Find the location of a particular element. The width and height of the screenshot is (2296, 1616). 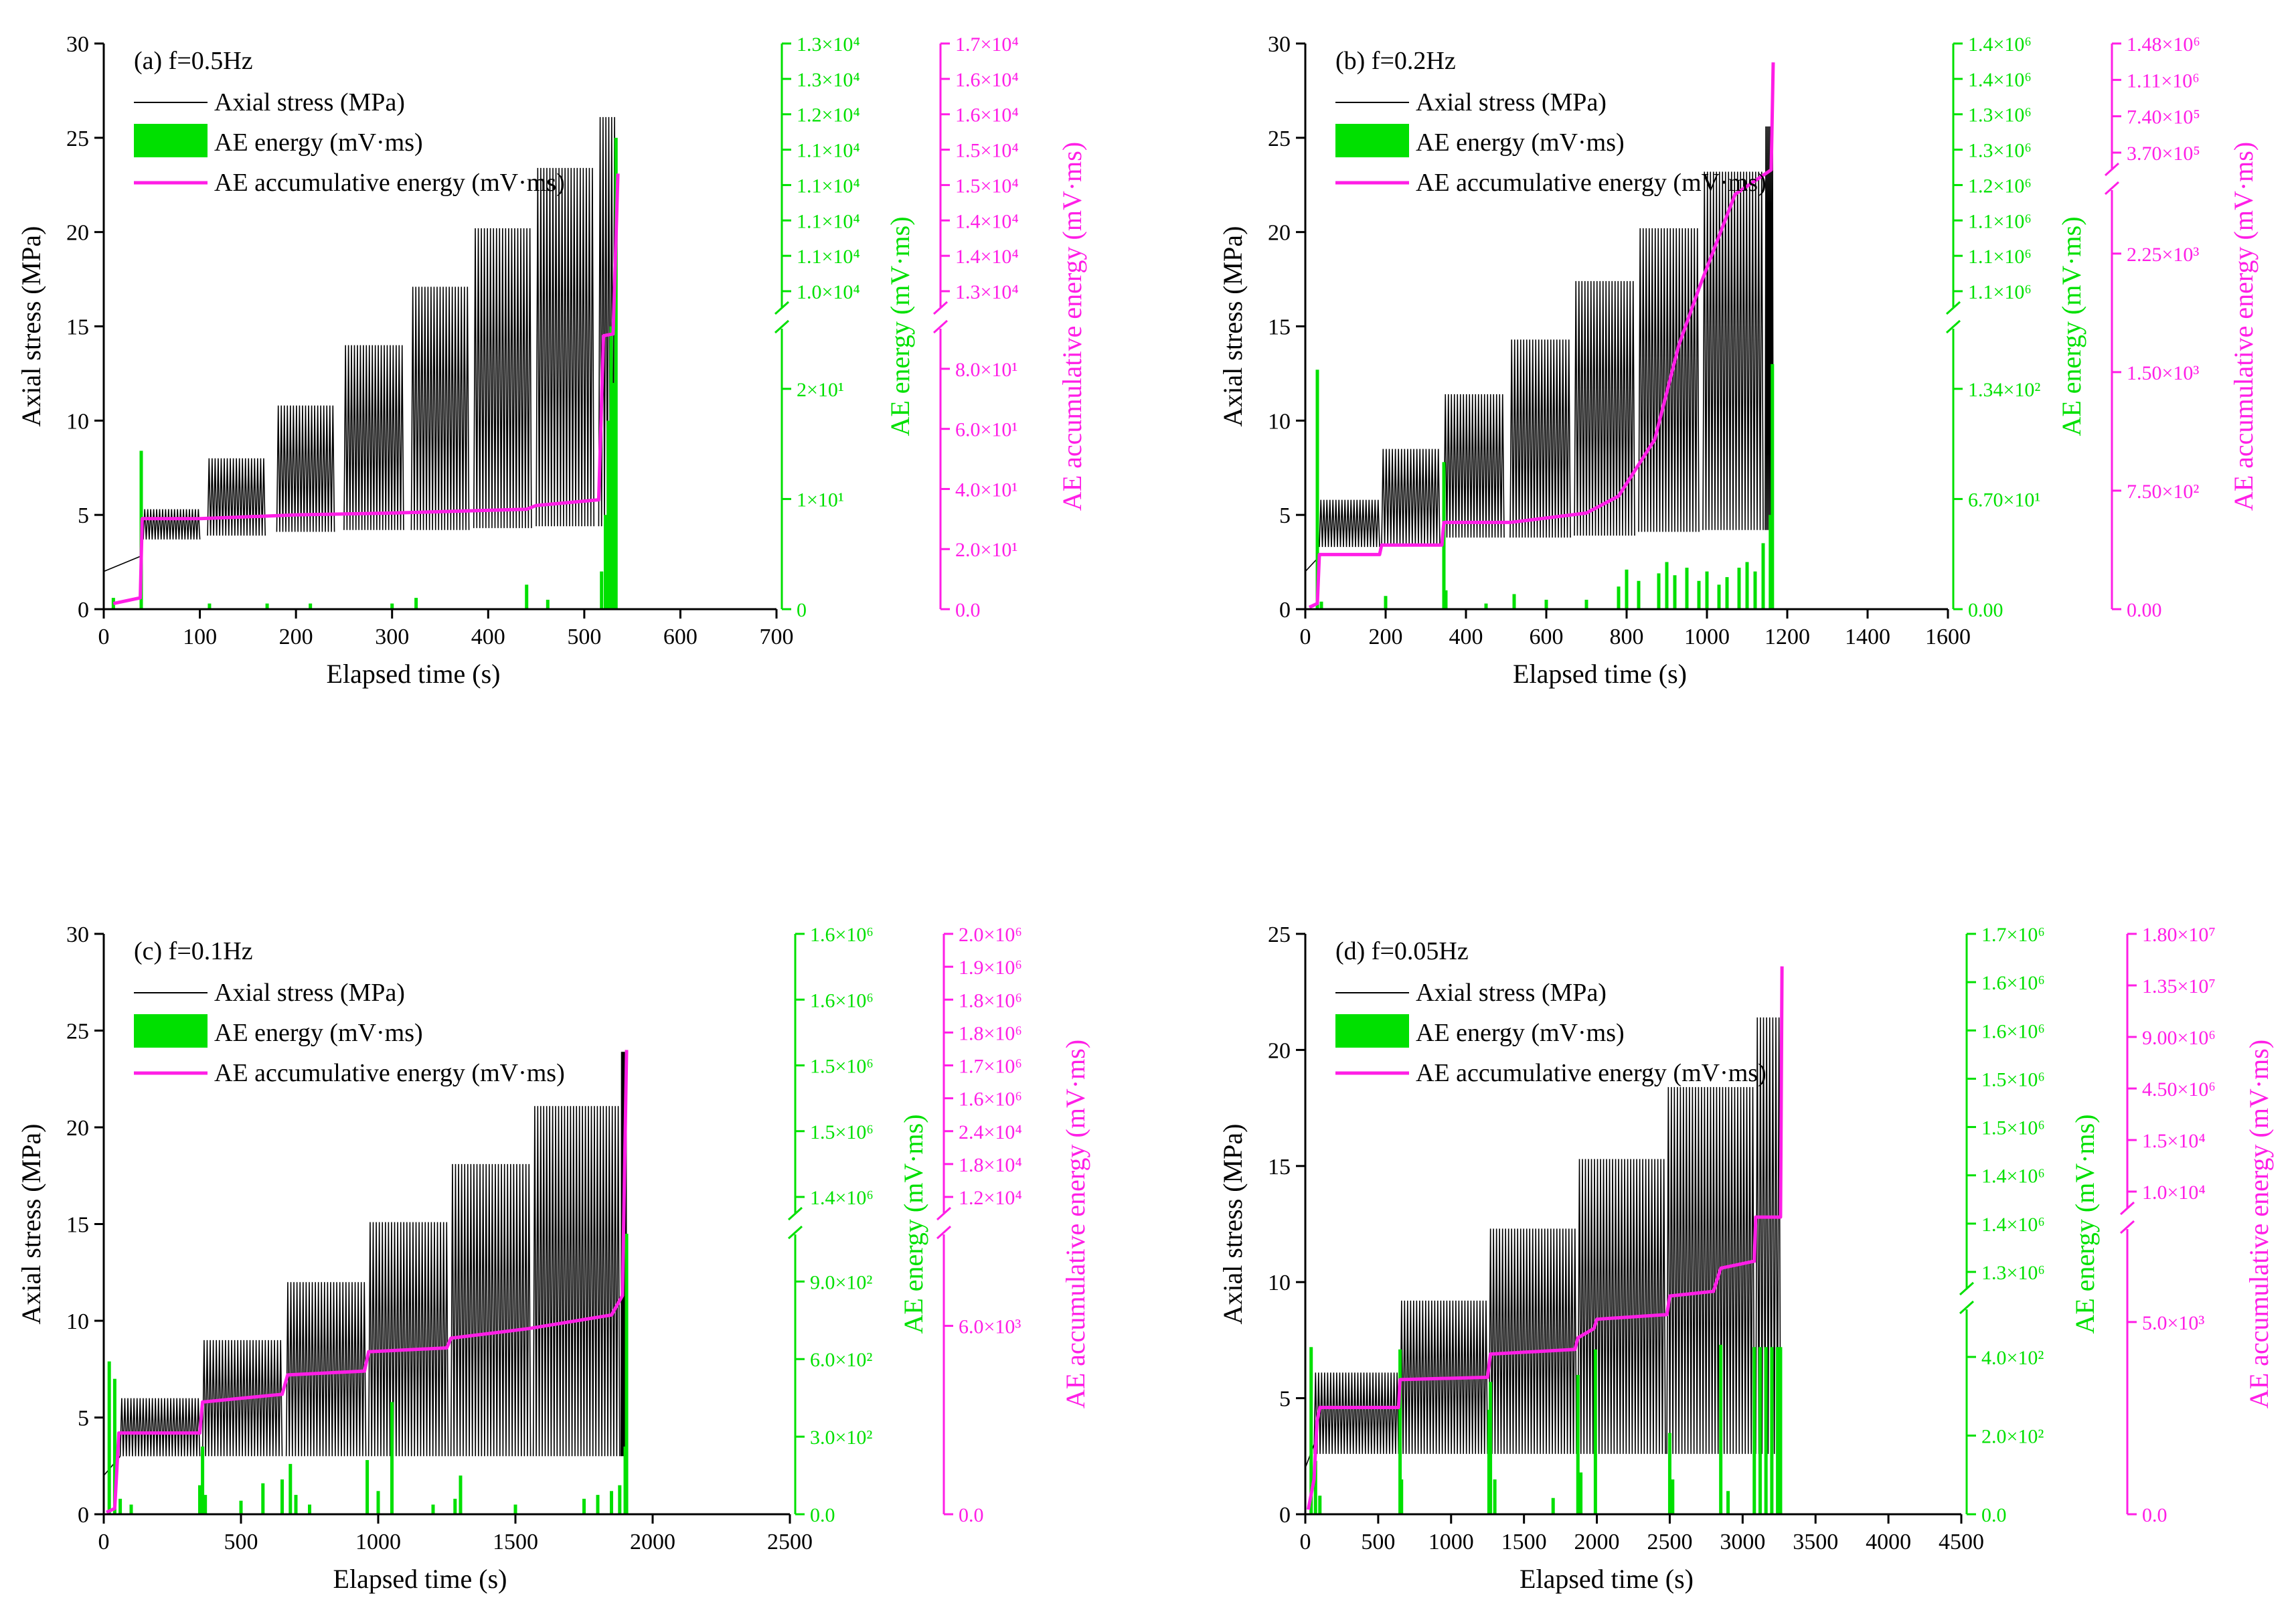

energy-tick-label: 1.2×10⁴ is located at coordinates (828, 116).